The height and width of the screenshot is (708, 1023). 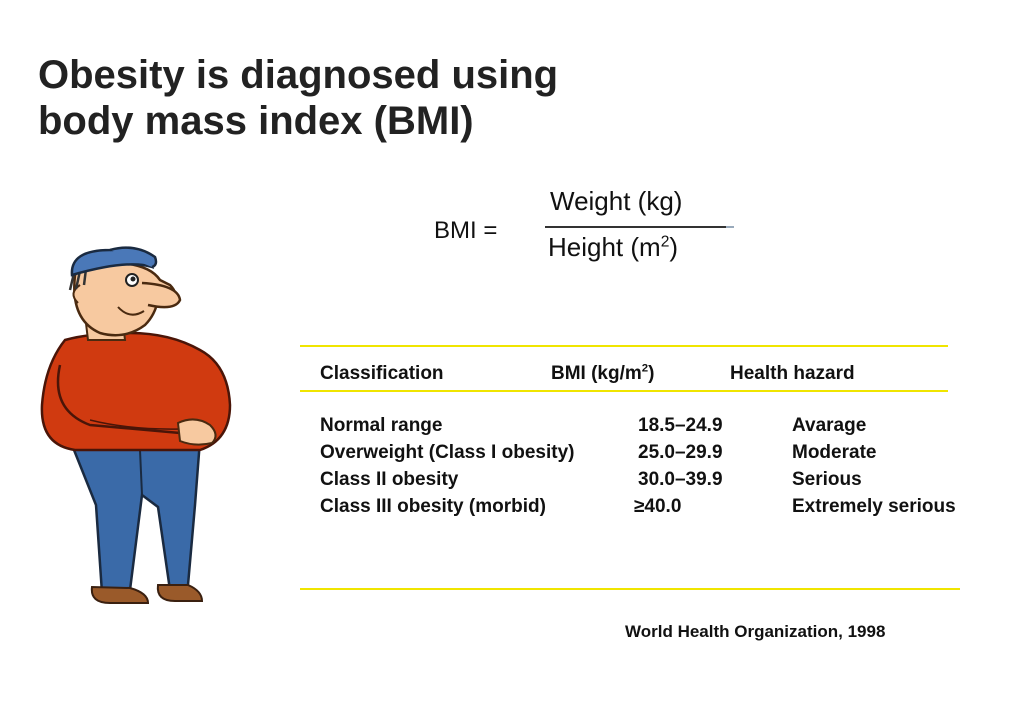 I want to click on header-bmi: BMI (kg/m2), so click(x=602, y=374).